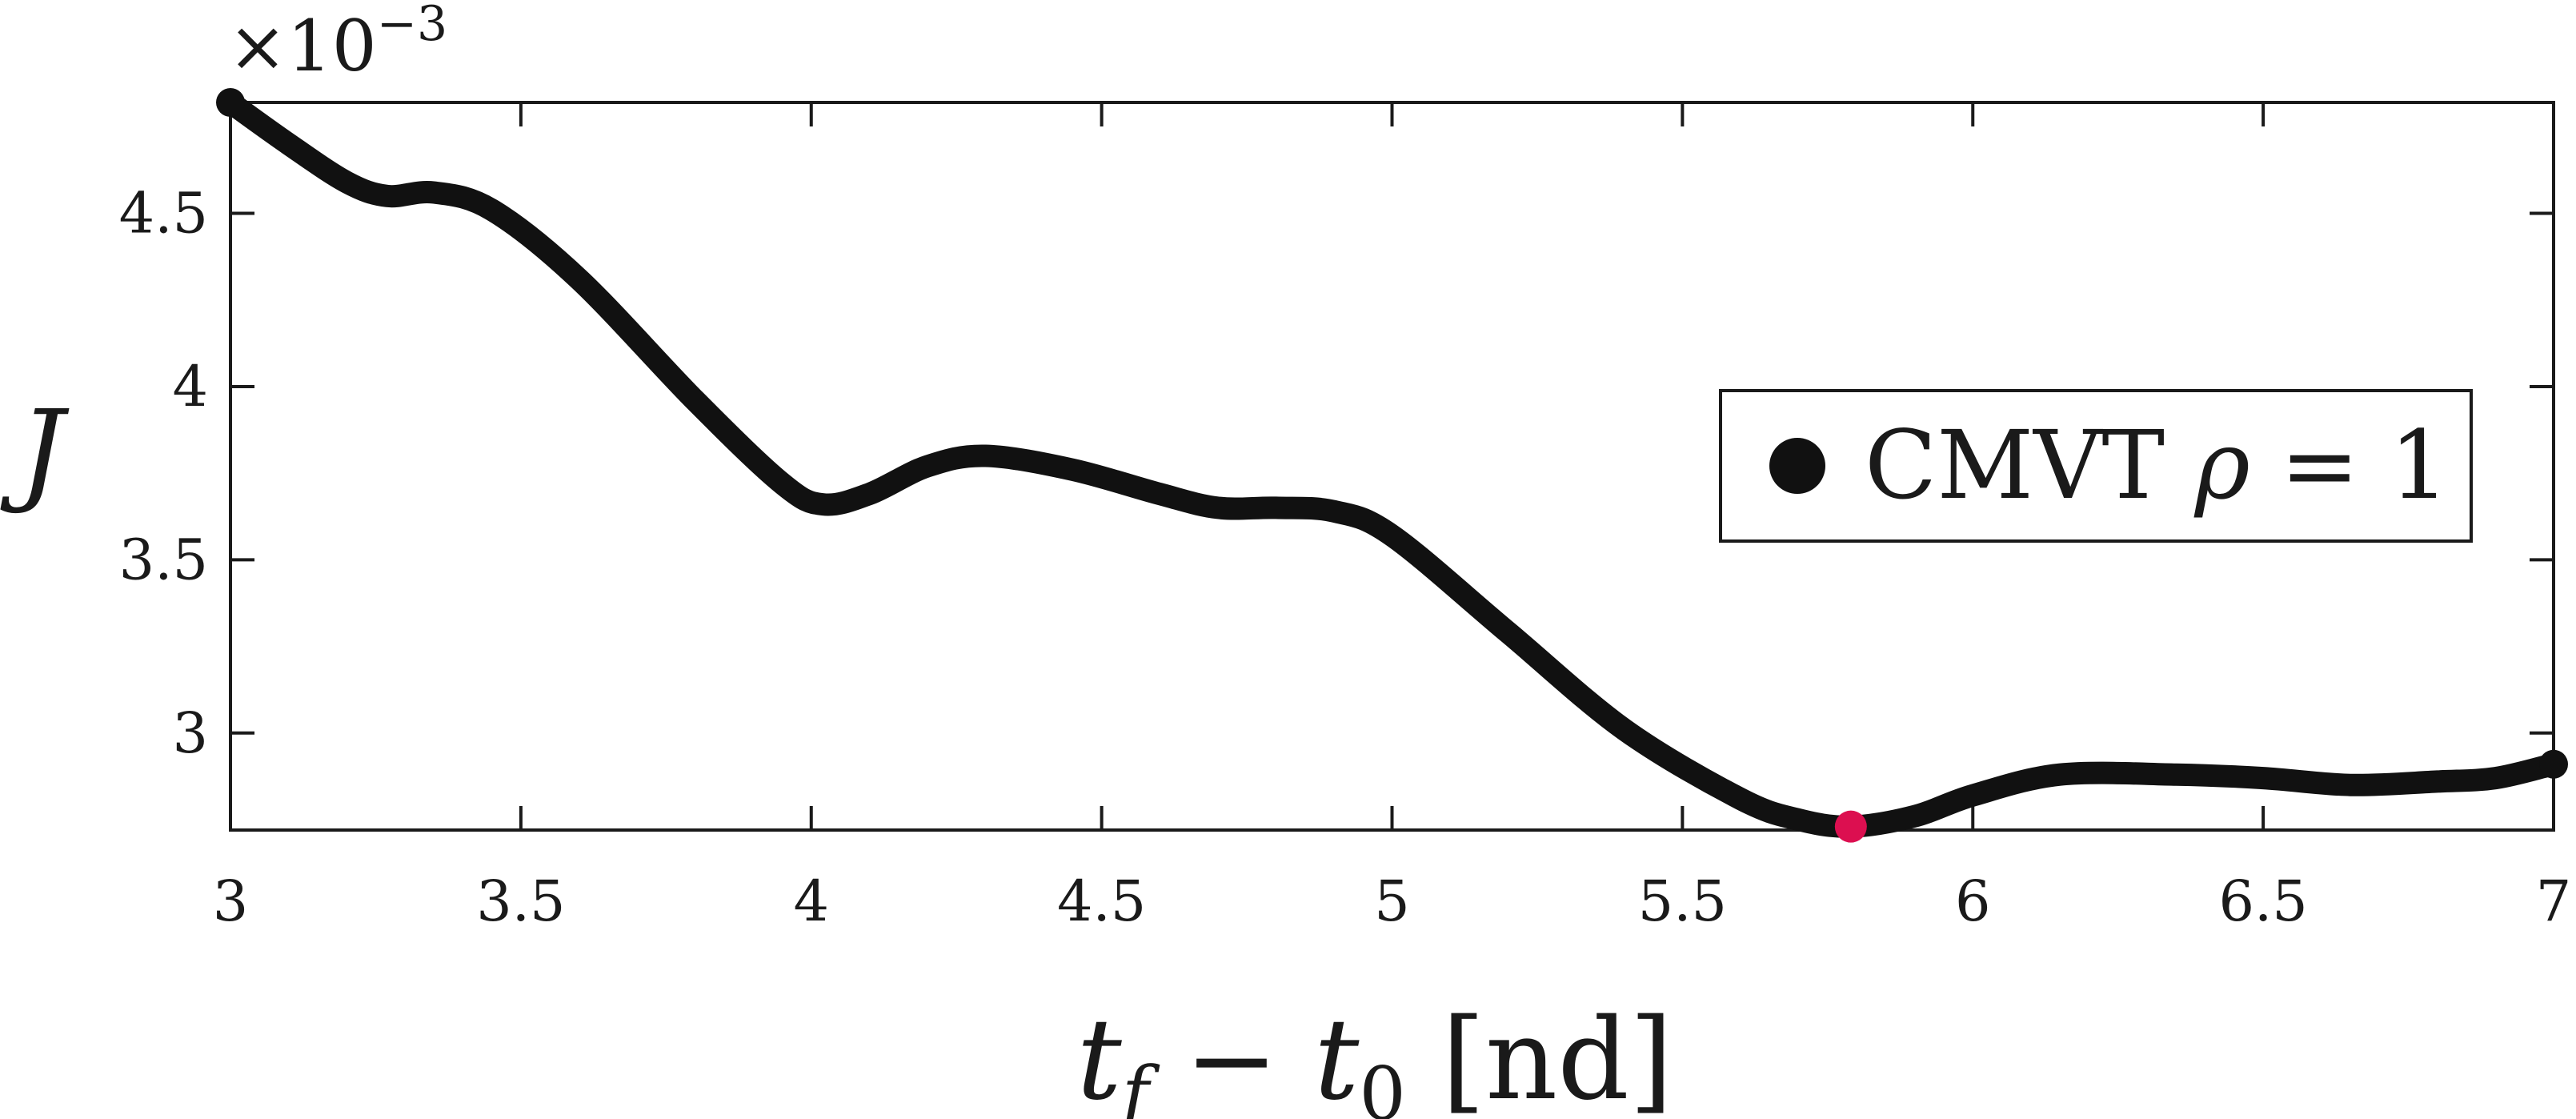 The width and height of the screenshot is (2576, 1119). What do you see at coordinates (163, 559) in the screenshot?
I see `y-tick-label: 3.5` at bounding box center [163, 559].